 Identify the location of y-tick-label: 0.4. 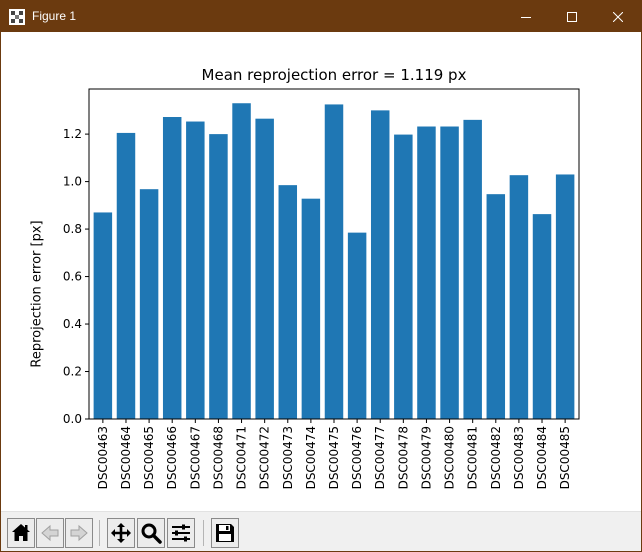
(72, 324).